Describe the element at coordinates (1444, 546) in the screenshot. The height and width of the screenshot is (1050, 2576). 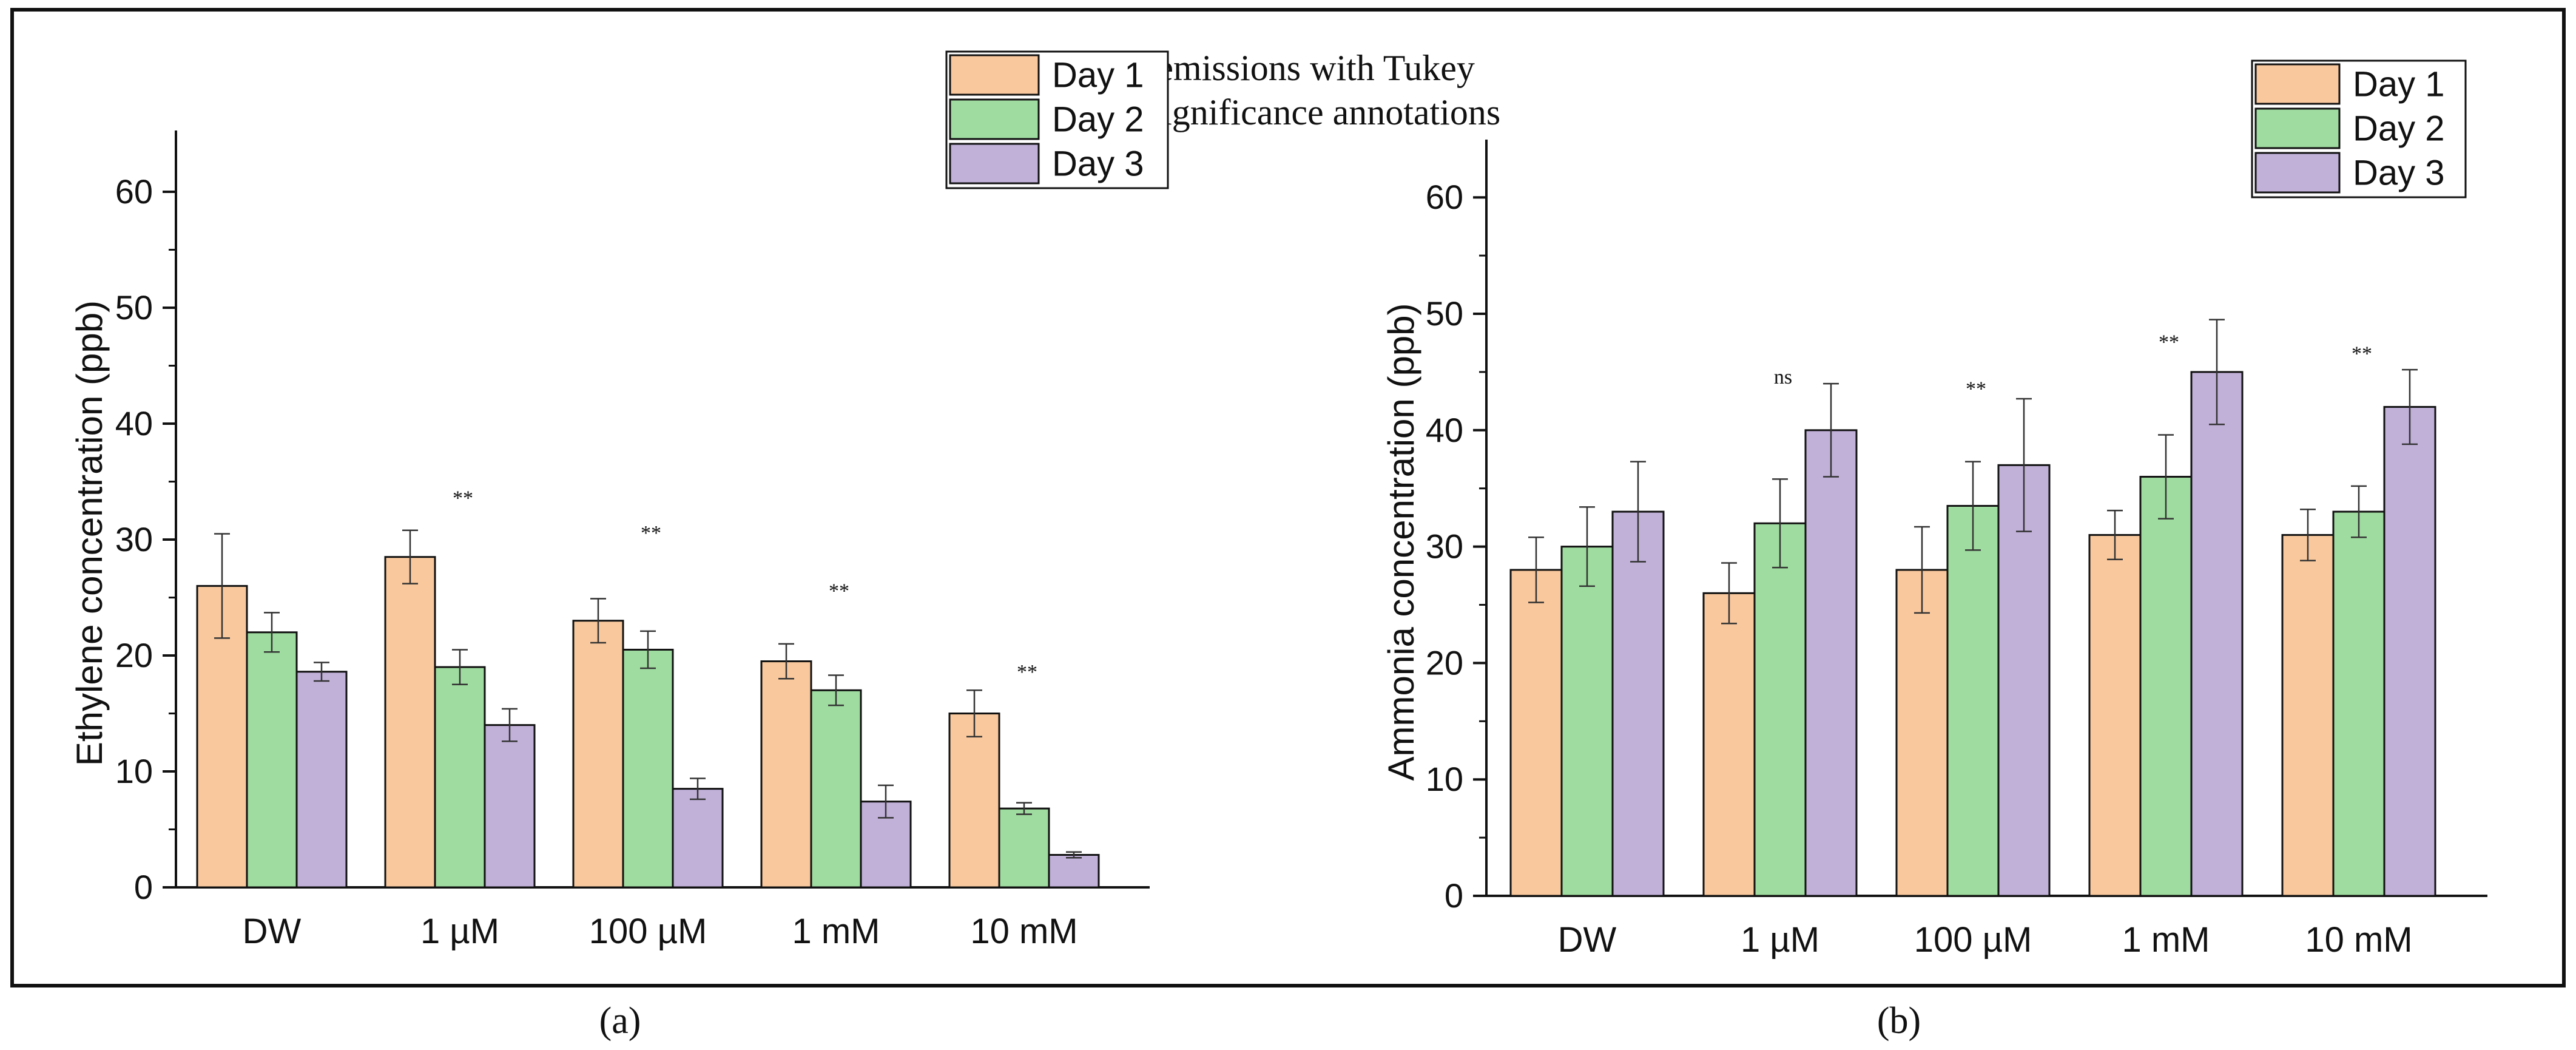
I see `panel-b-y-tick-label: 30` at that location.